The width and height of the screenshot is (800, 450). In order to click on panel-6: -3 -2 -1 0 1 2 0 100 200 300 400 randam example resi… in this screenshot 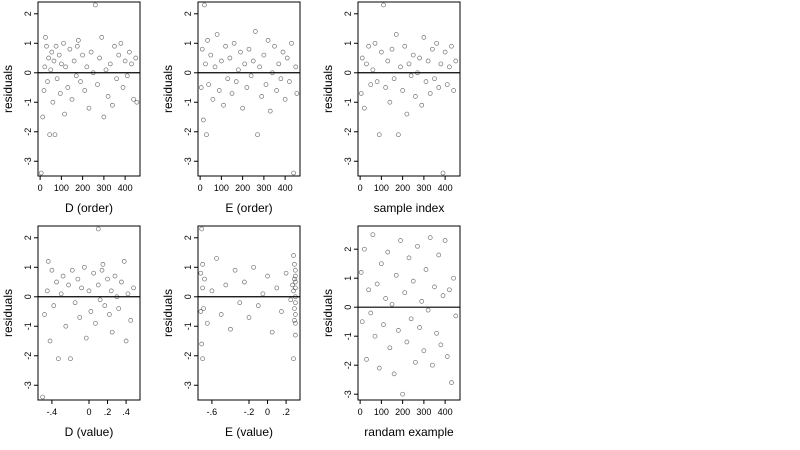, I will do `click(391, 332)`.